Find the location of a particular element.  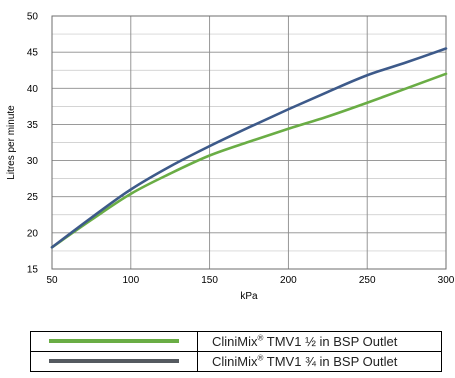

y-tick-labels: 15 20 25 30 35 40 45 50 is located at coordinates (33, 144).